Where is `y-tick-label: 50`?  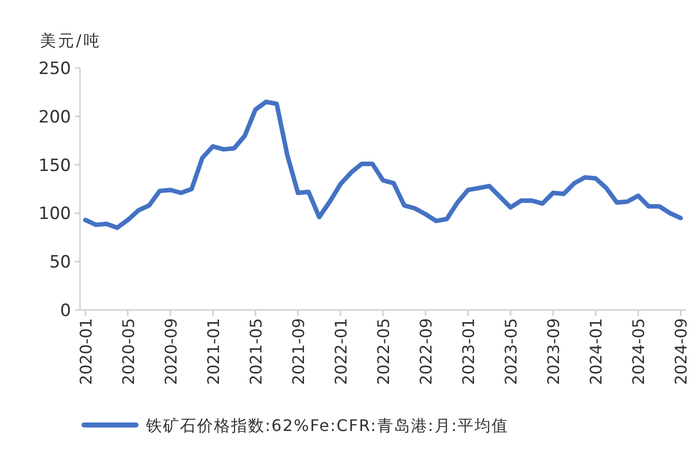 y-tick-label: 50 is located at coordinates (60, 262).